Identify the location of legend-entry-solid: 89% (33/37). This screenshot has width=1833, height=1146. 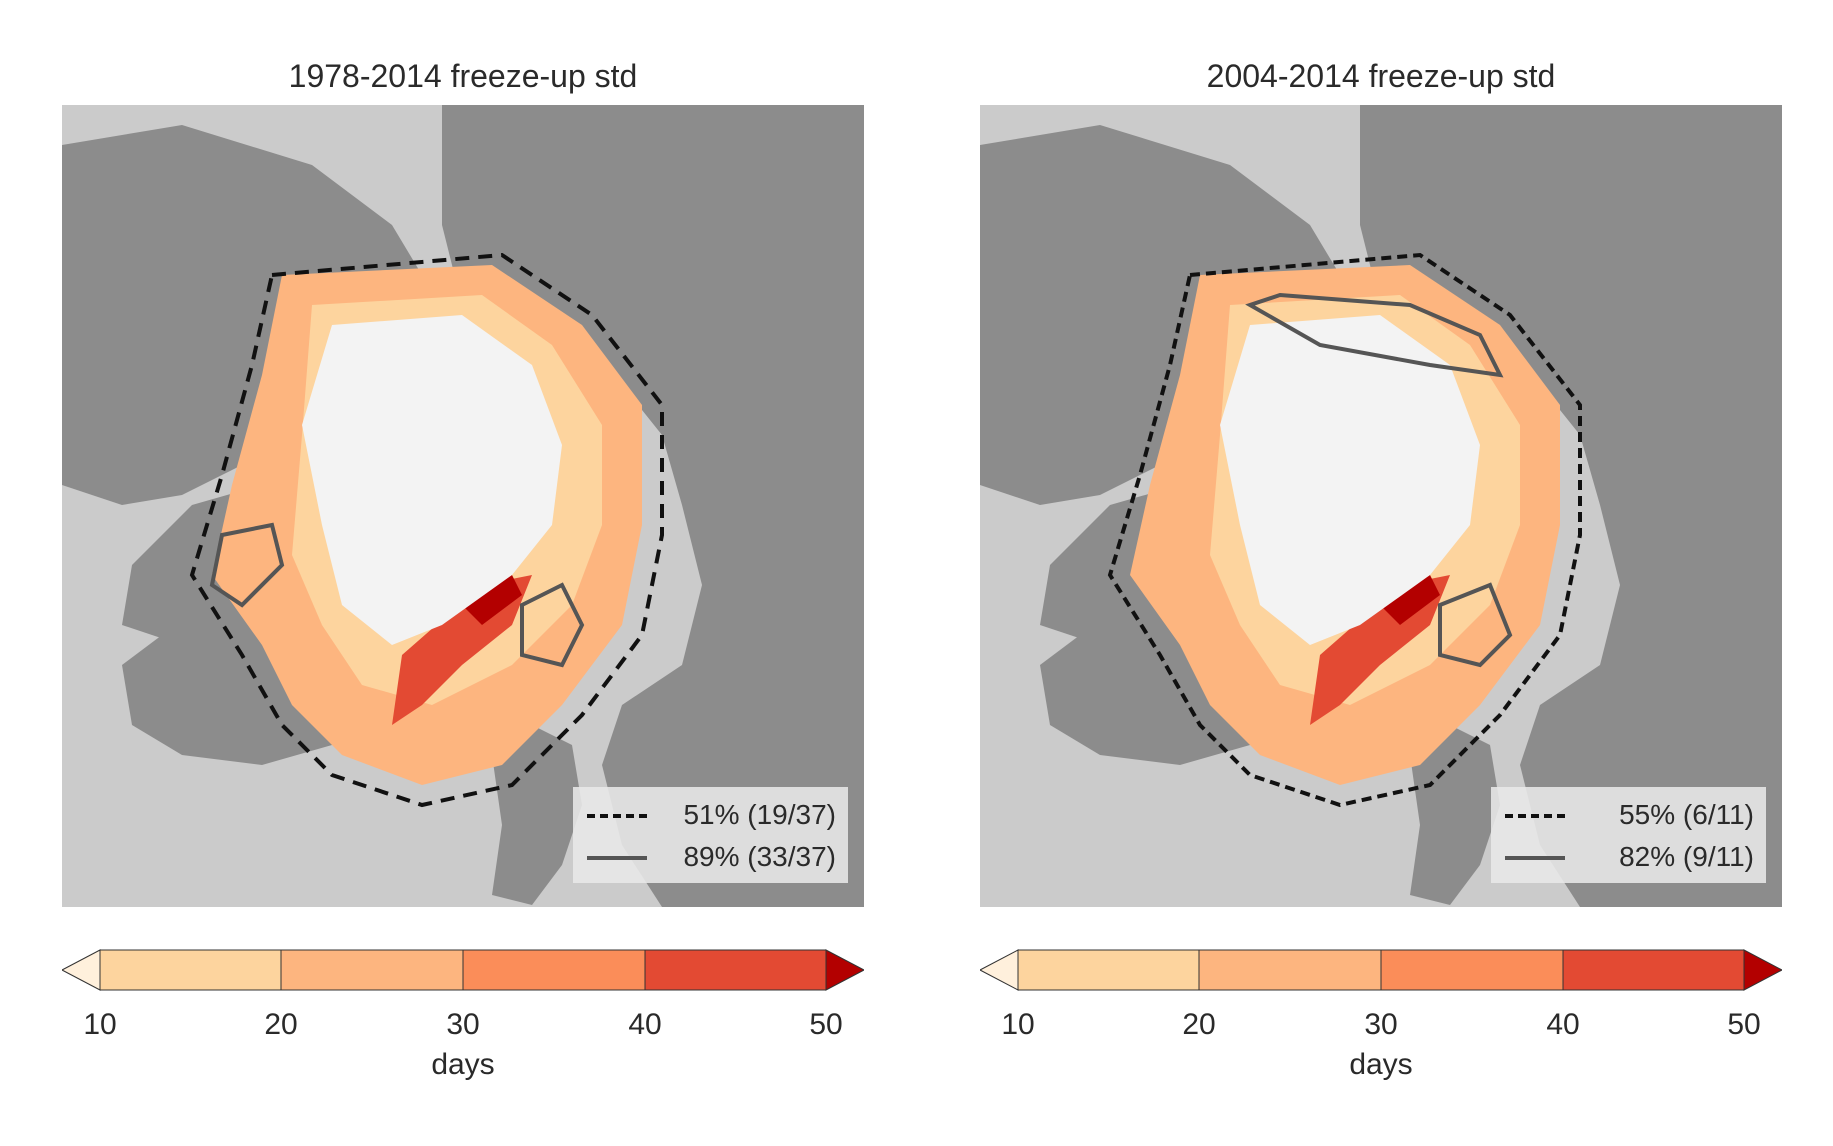
(710, 857).